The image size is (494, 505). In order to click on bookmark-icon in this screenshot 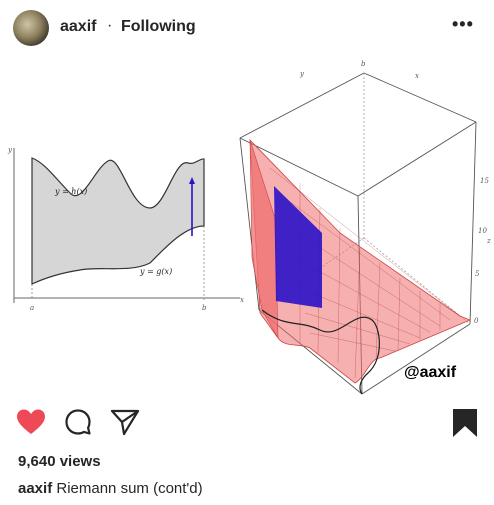, I will do `click(465, 423)`.